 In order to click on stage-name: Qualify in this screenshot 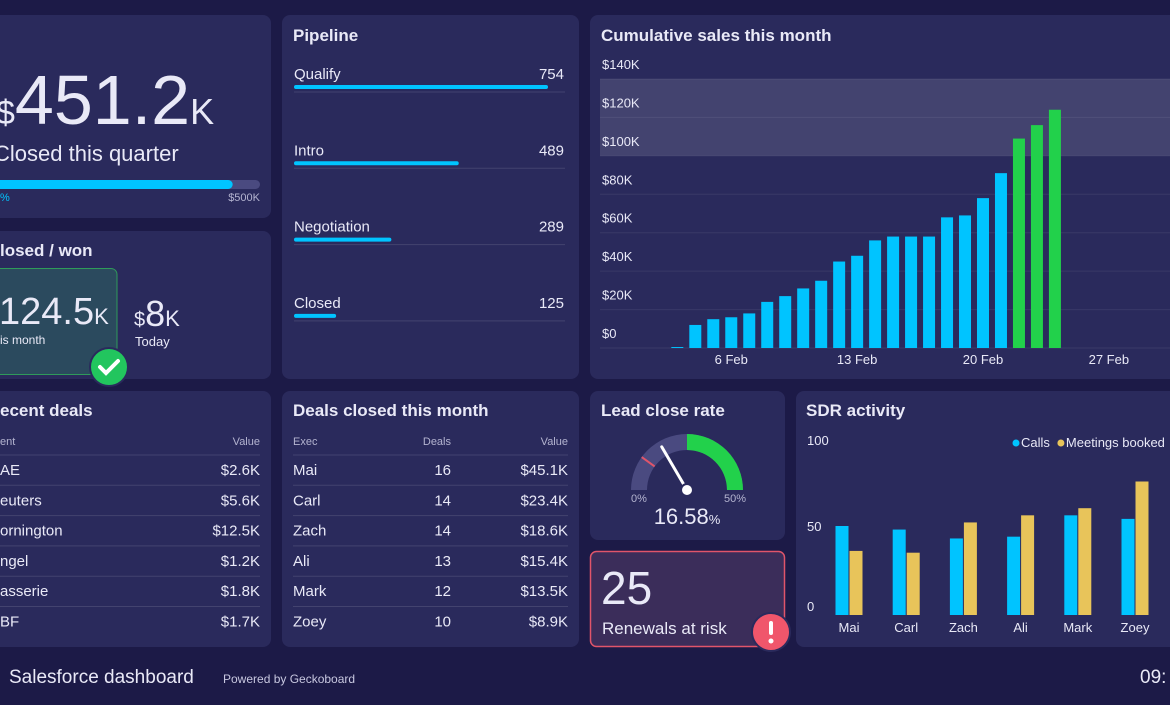, I will do `click(317, 74)`.